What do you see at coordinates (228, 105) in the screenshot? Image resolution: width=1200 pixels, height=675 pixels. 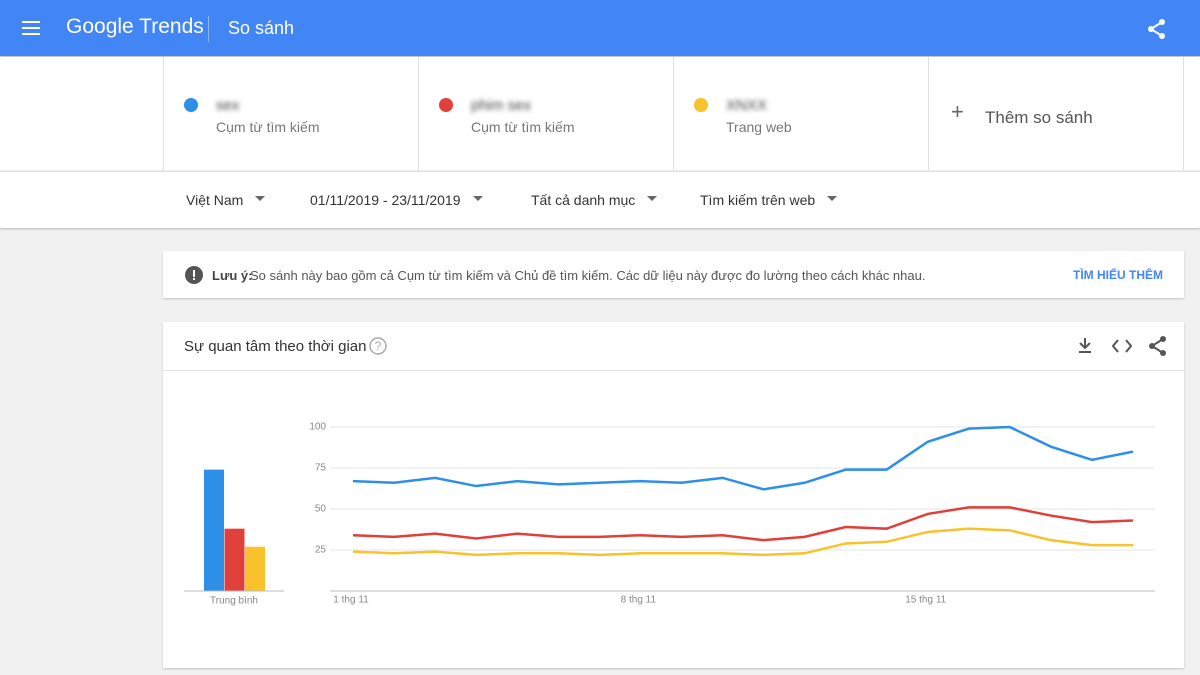 I see `term-name: sex` at bounding box center [228, 105].